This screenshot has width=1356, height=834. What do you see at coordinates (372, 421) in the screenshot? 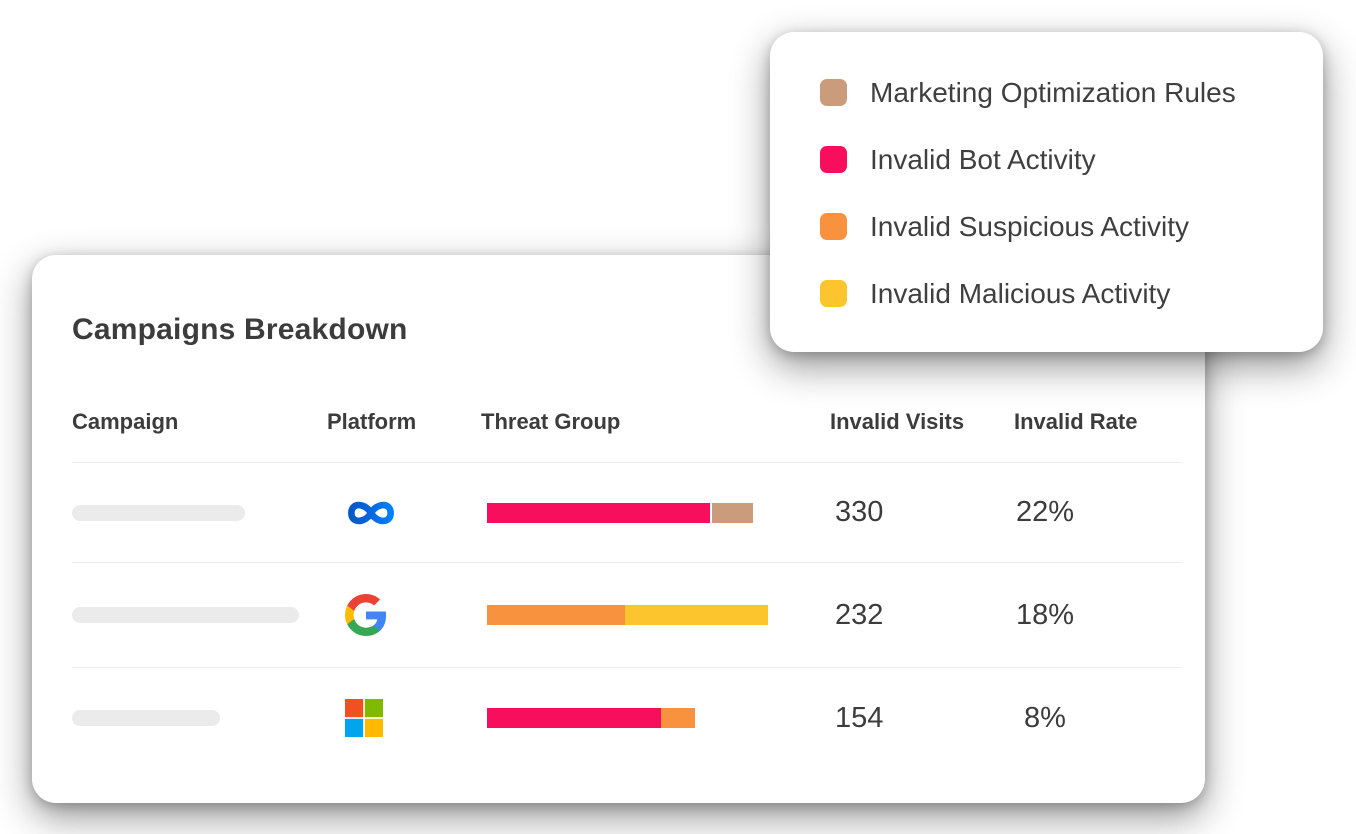
I see `column-header-platform: Platform` at bounding box center [372, 421].